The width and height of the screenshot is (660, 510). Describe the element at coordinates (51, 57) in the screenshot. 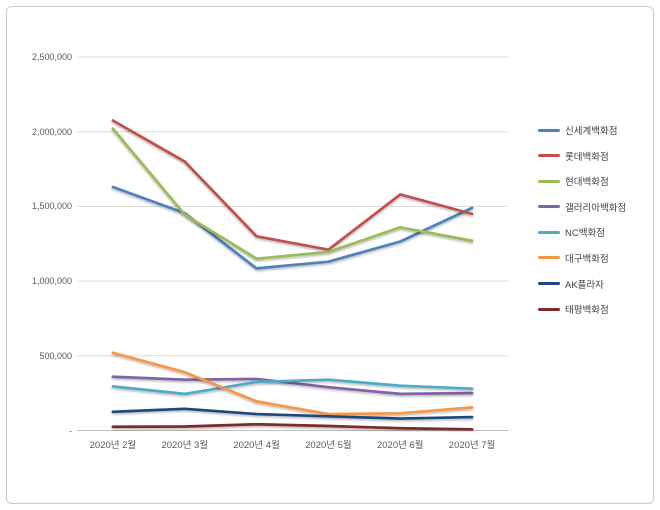

I see `y-tick-label: 2,500,000` at that location.